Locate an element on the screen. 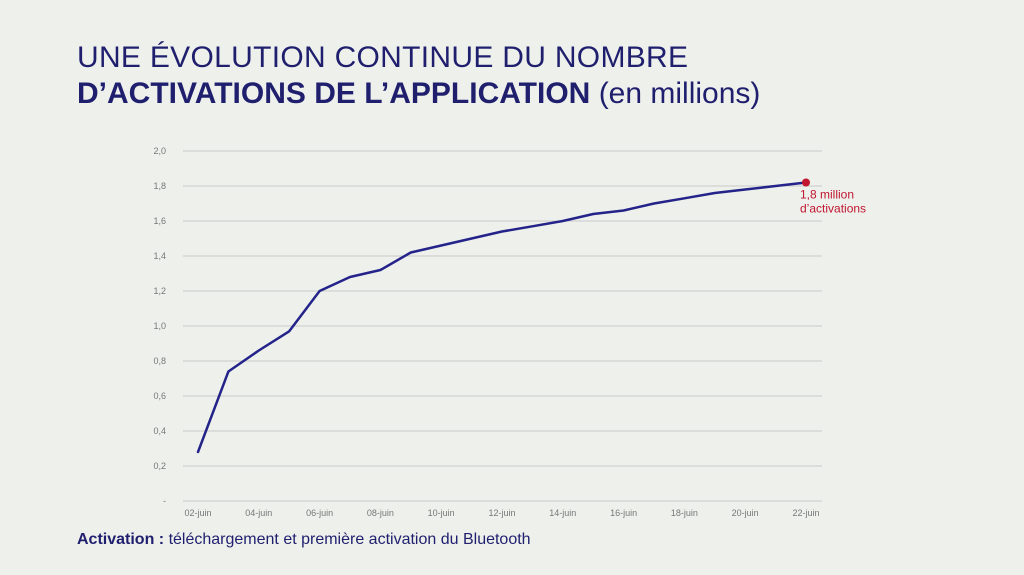  y-tick-label: 1,4 is located at coordinates (159, 256).